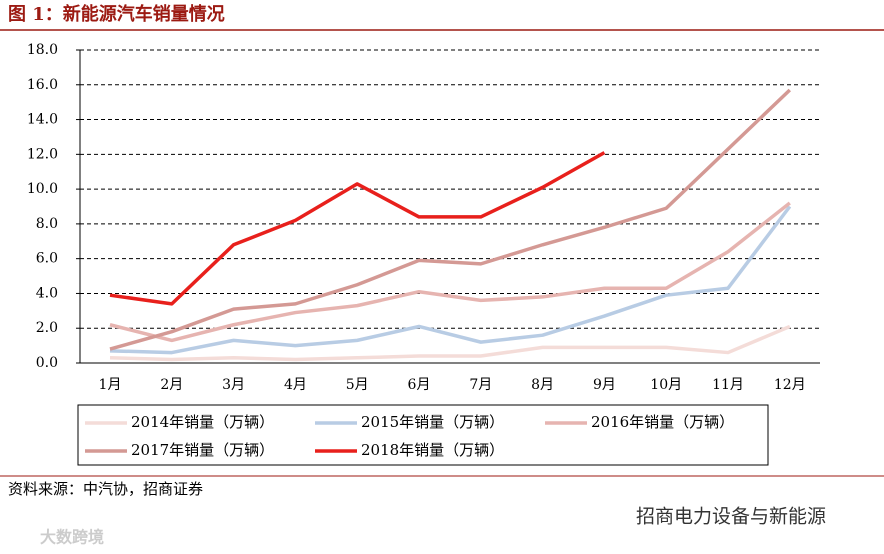 Image resolution: width=884 pixels, height=554 pixels. Describe the element at coordinates (47, 224) in the screenshot. I see `y-tick-label: 8.0` at that location.